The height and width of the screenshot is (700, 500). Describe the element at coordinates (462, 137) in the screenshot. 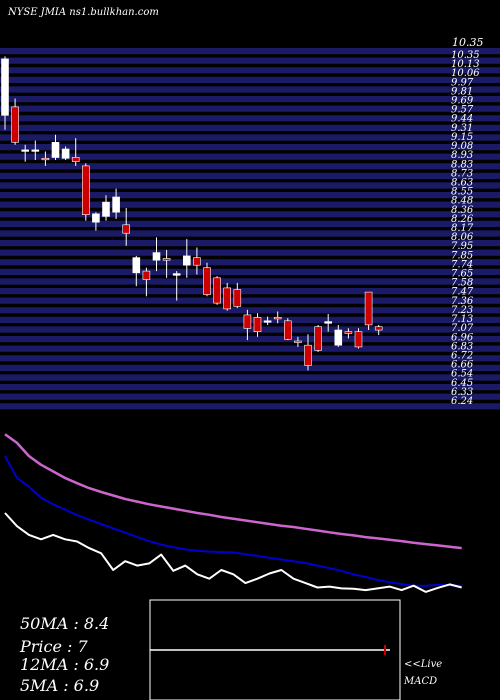

I see `y-tick-label: 9.15` at that location.